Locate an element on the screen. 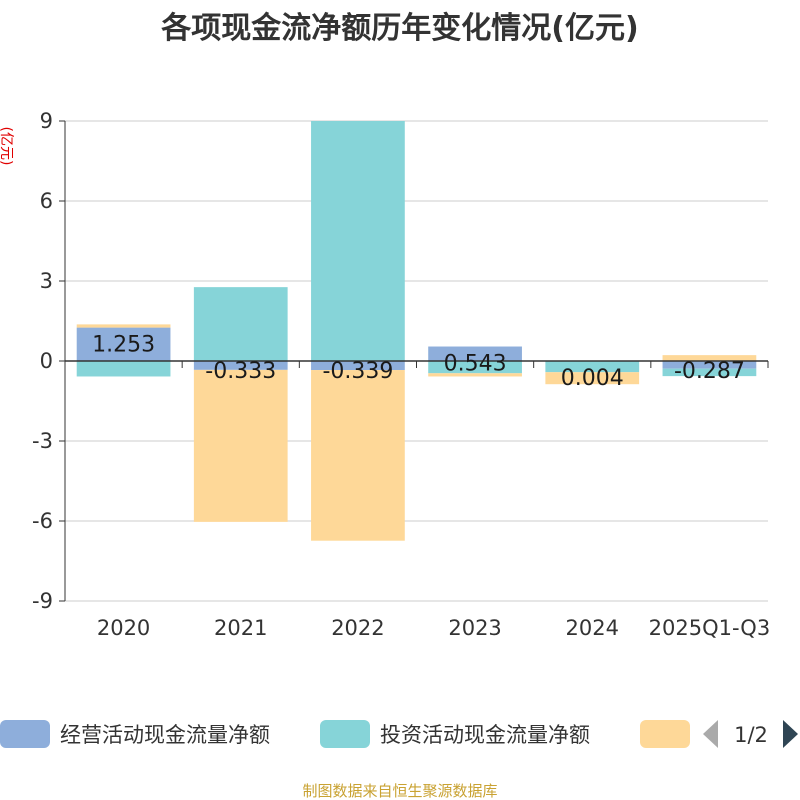 The image size is (800, 800). data-labels: 1.253 -0.333 -0.339 0.543 0.004 -0.287 is located at coordinates (418, 362).